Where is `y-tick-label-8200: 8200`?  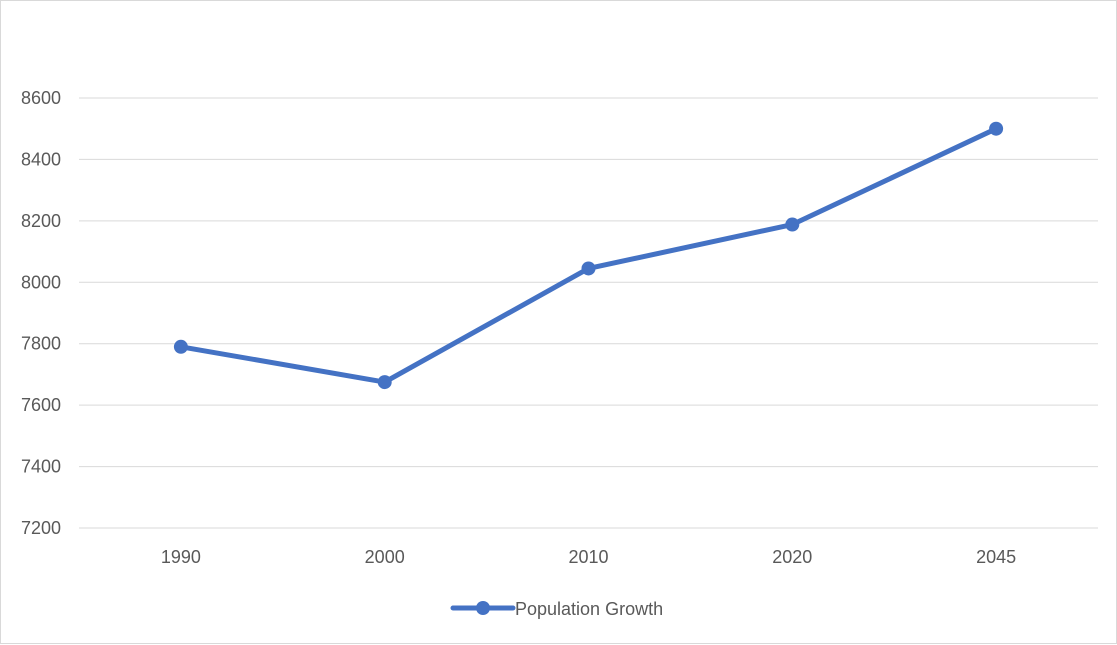 y-tick-label-8200: 8200 is located at coordinates (41, 221).